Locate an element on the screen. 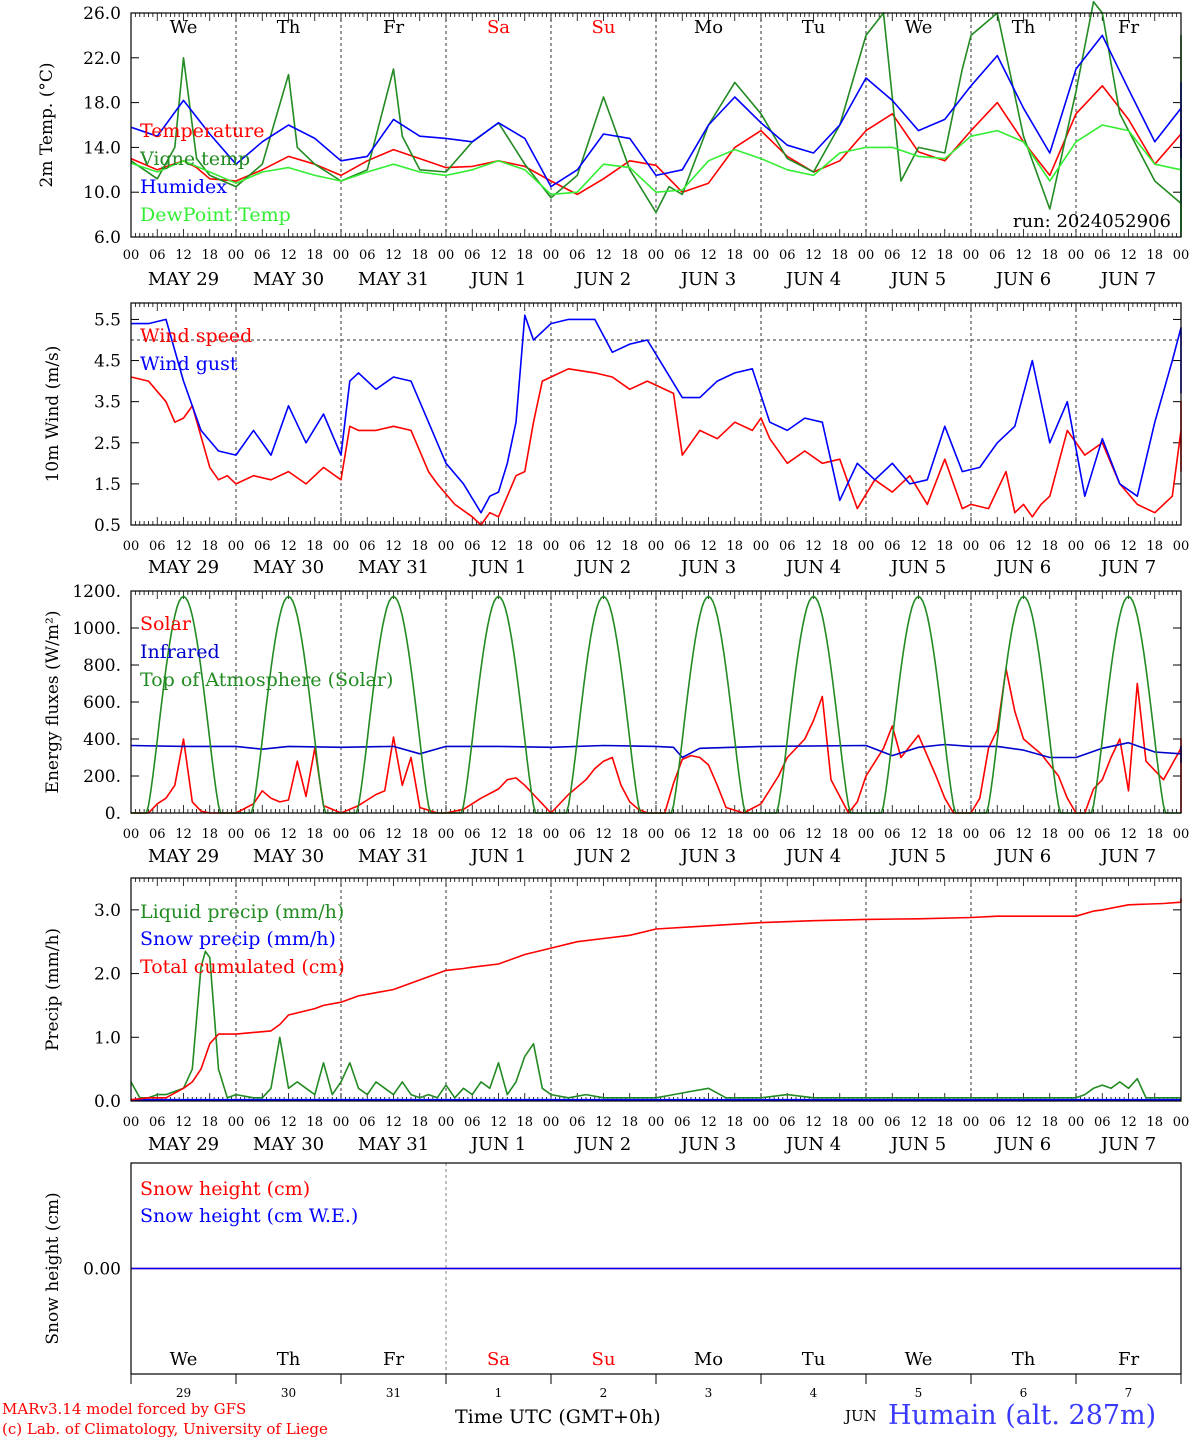 The image size is (1194, 1440). y-tick-label: 2.5 is located at coordinates (107, 444).